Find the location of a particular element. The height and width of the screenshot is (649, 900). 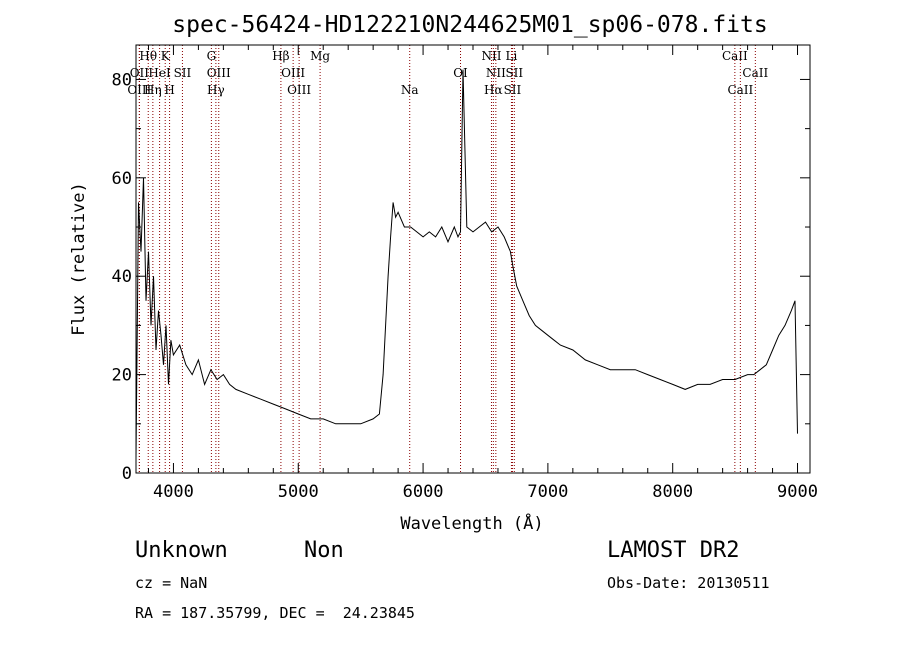

marker-label: Hβ is located at coordinates (280, 56).